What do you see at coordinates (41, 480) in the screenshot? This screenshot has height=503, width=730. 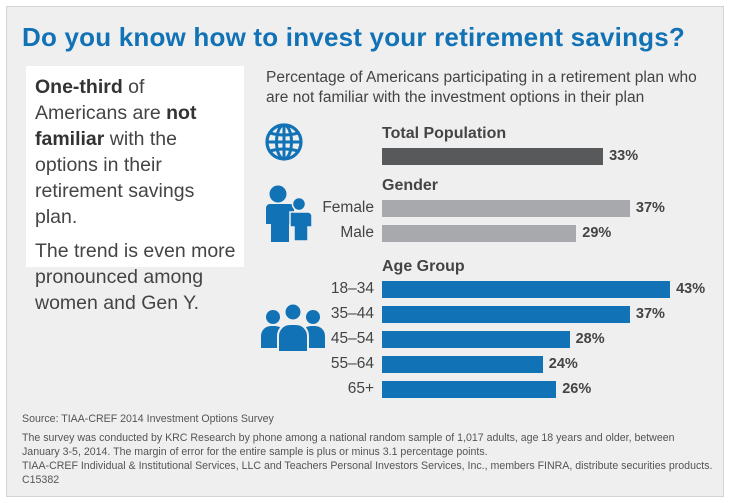 I see `document-code: C15382` at bounding box center [41, 480].